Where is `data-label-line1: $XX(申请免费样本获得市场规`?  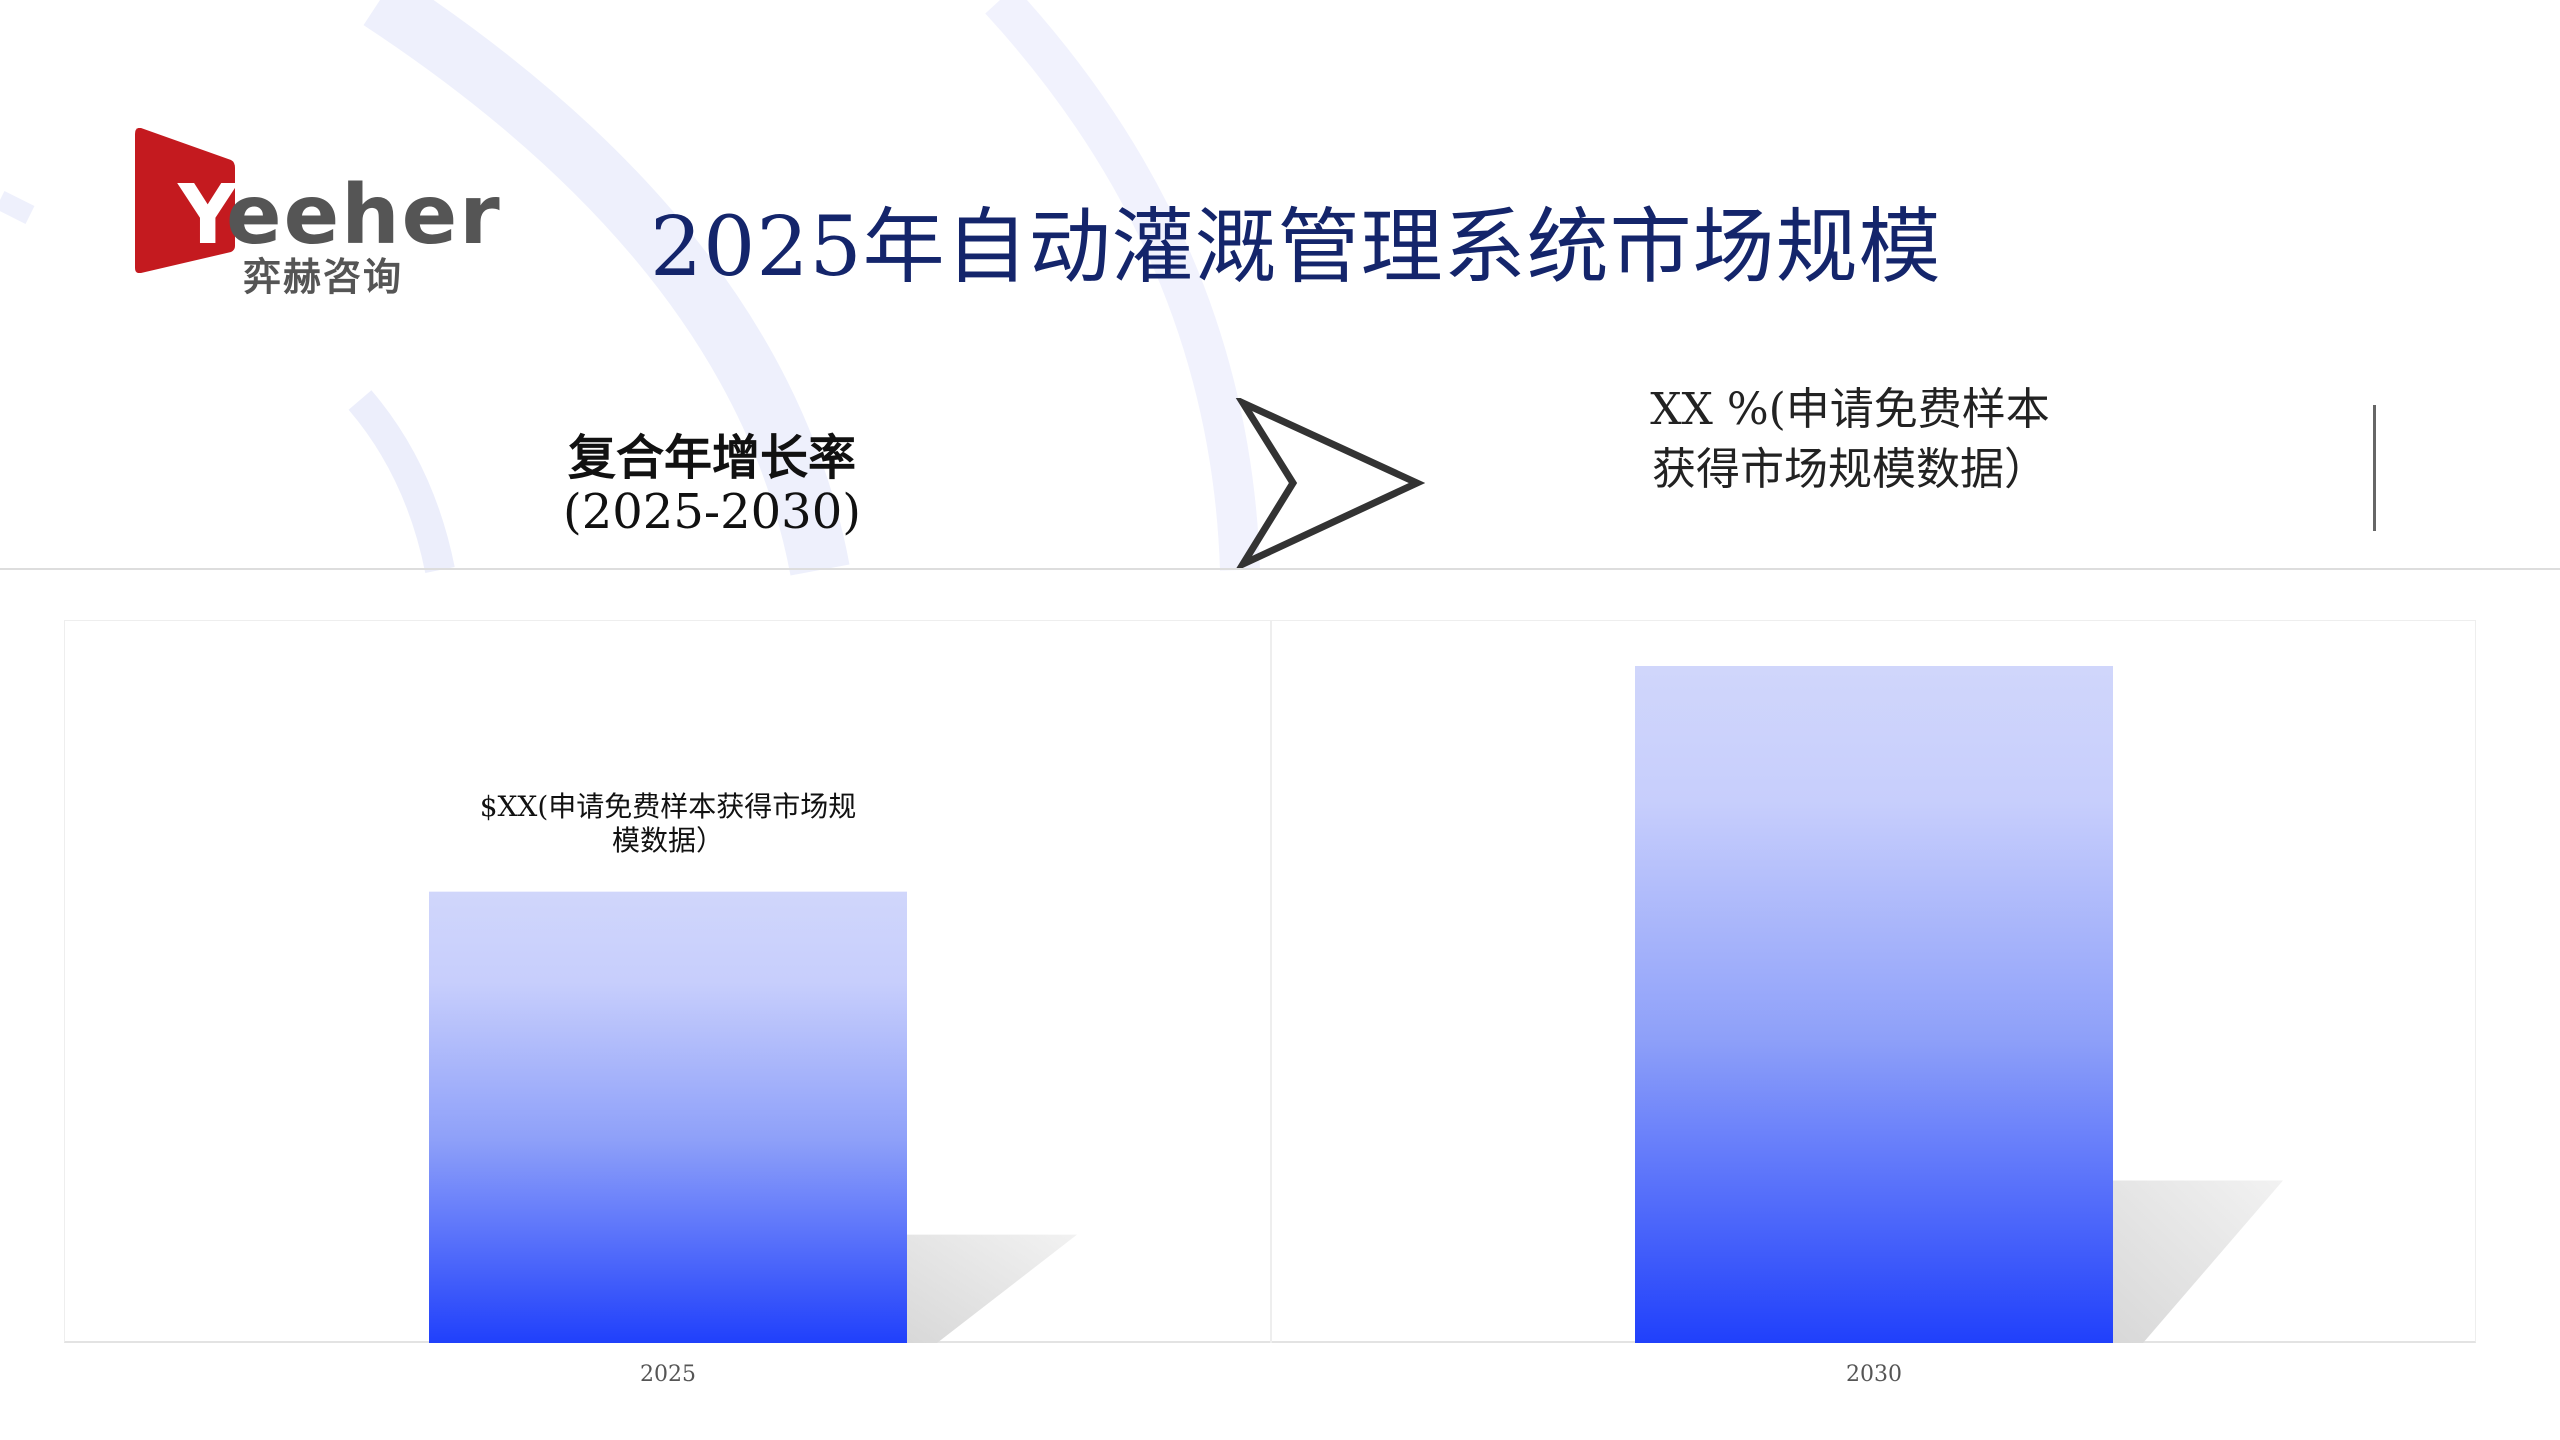 data-label-line1: $XX(申请免费样本获得市场规 is located at coordinates (668, 806).